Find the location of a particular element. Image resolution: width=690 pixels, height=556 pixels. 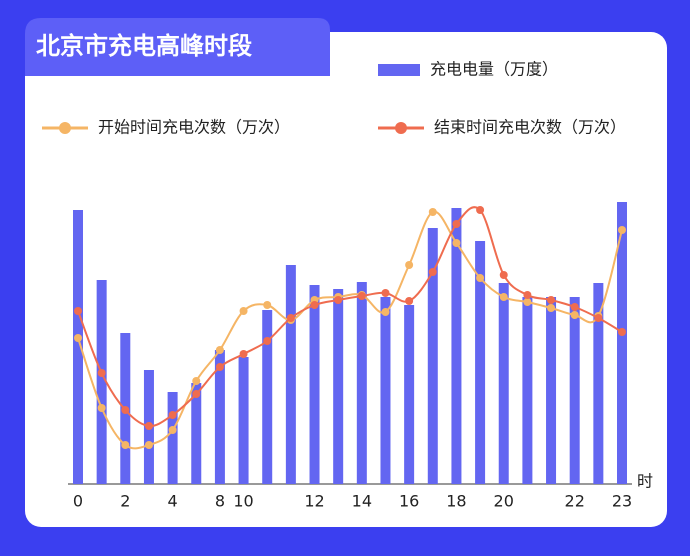

title-tab is located at coordinates (177, 47).